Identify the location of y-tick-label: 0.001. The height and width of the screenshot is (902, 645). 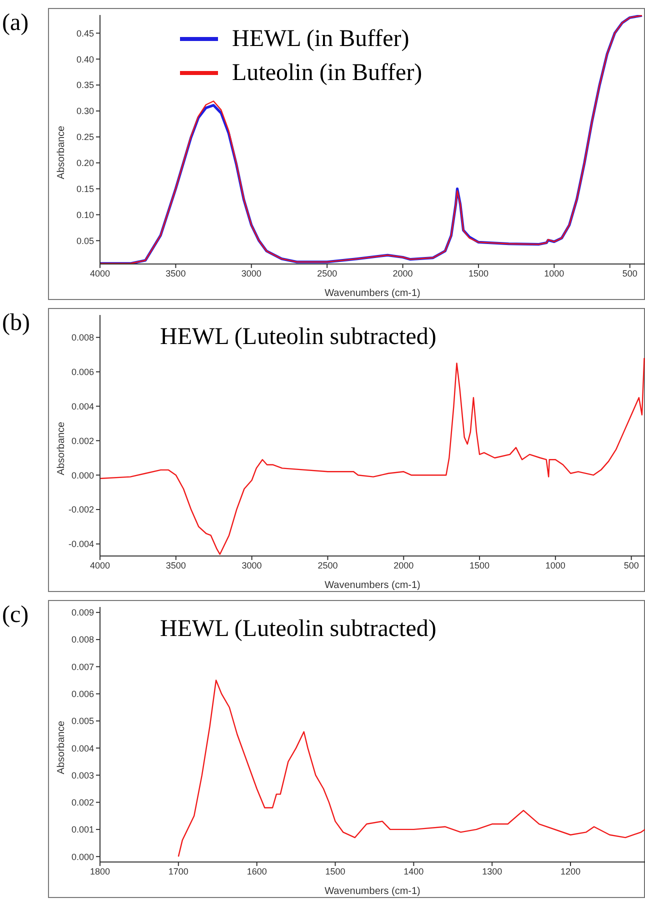
(82, 829).